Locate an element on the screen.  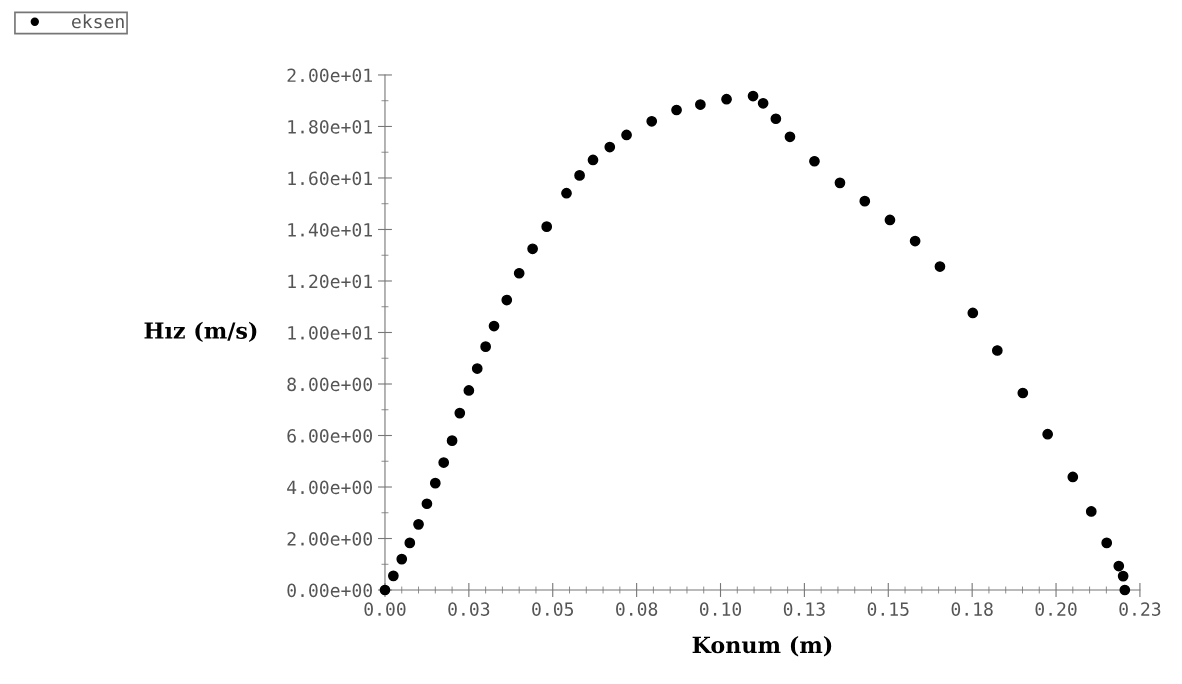
y-tick-label: 0.00e+00 is located at coordinates (329, 590).